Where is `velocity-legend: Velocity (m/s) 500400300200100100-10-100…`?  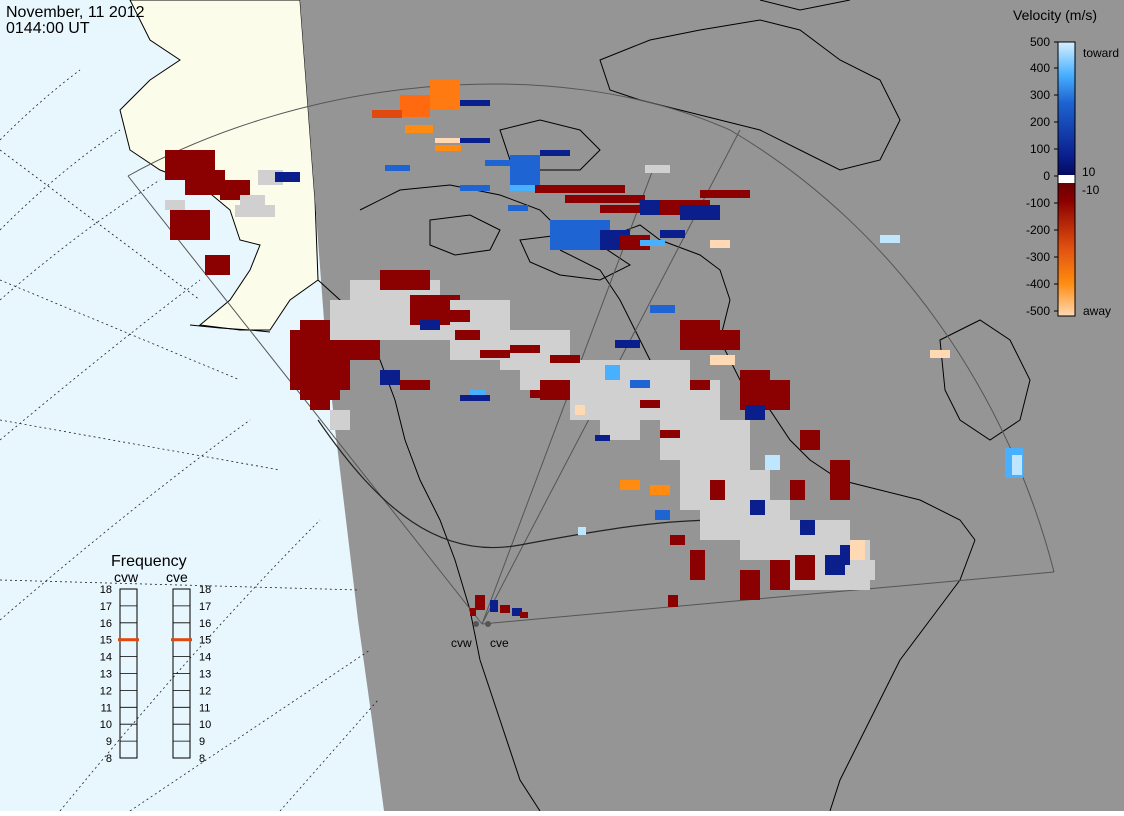
velocity-legend: Velocity (m/s) 500400300200100100-10-100… is located at coordinates (1066, 162).